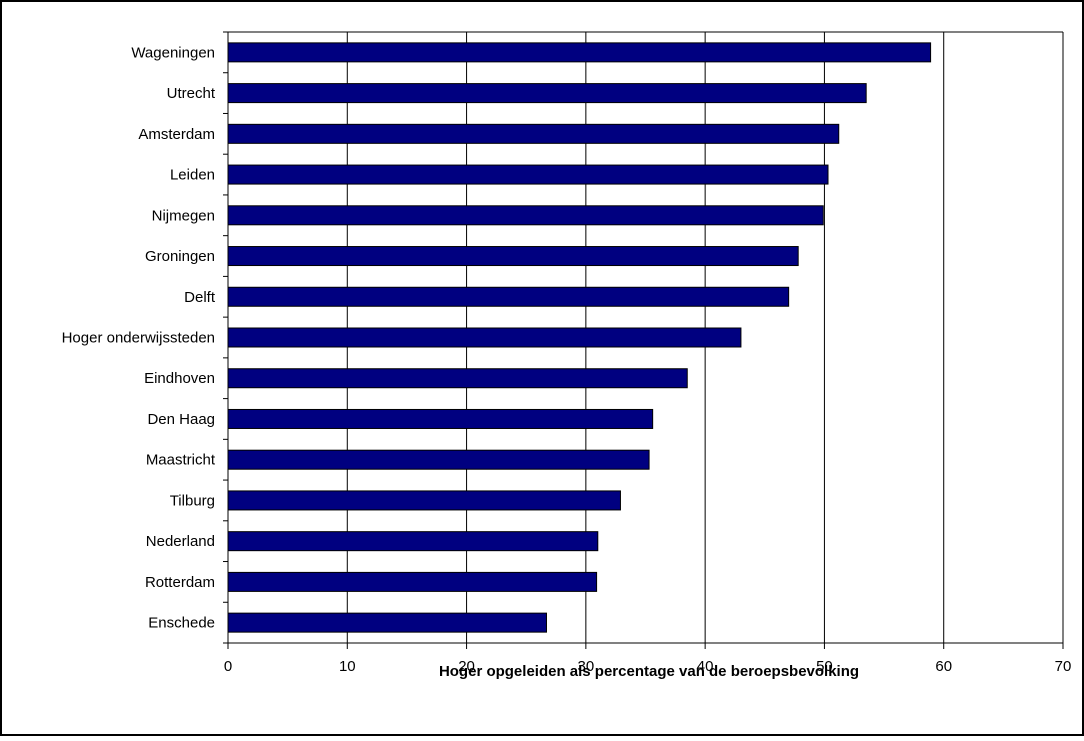 This screenshot has width=1084, height=741. I want to click on category-label: Nederland, so click(180, 541).